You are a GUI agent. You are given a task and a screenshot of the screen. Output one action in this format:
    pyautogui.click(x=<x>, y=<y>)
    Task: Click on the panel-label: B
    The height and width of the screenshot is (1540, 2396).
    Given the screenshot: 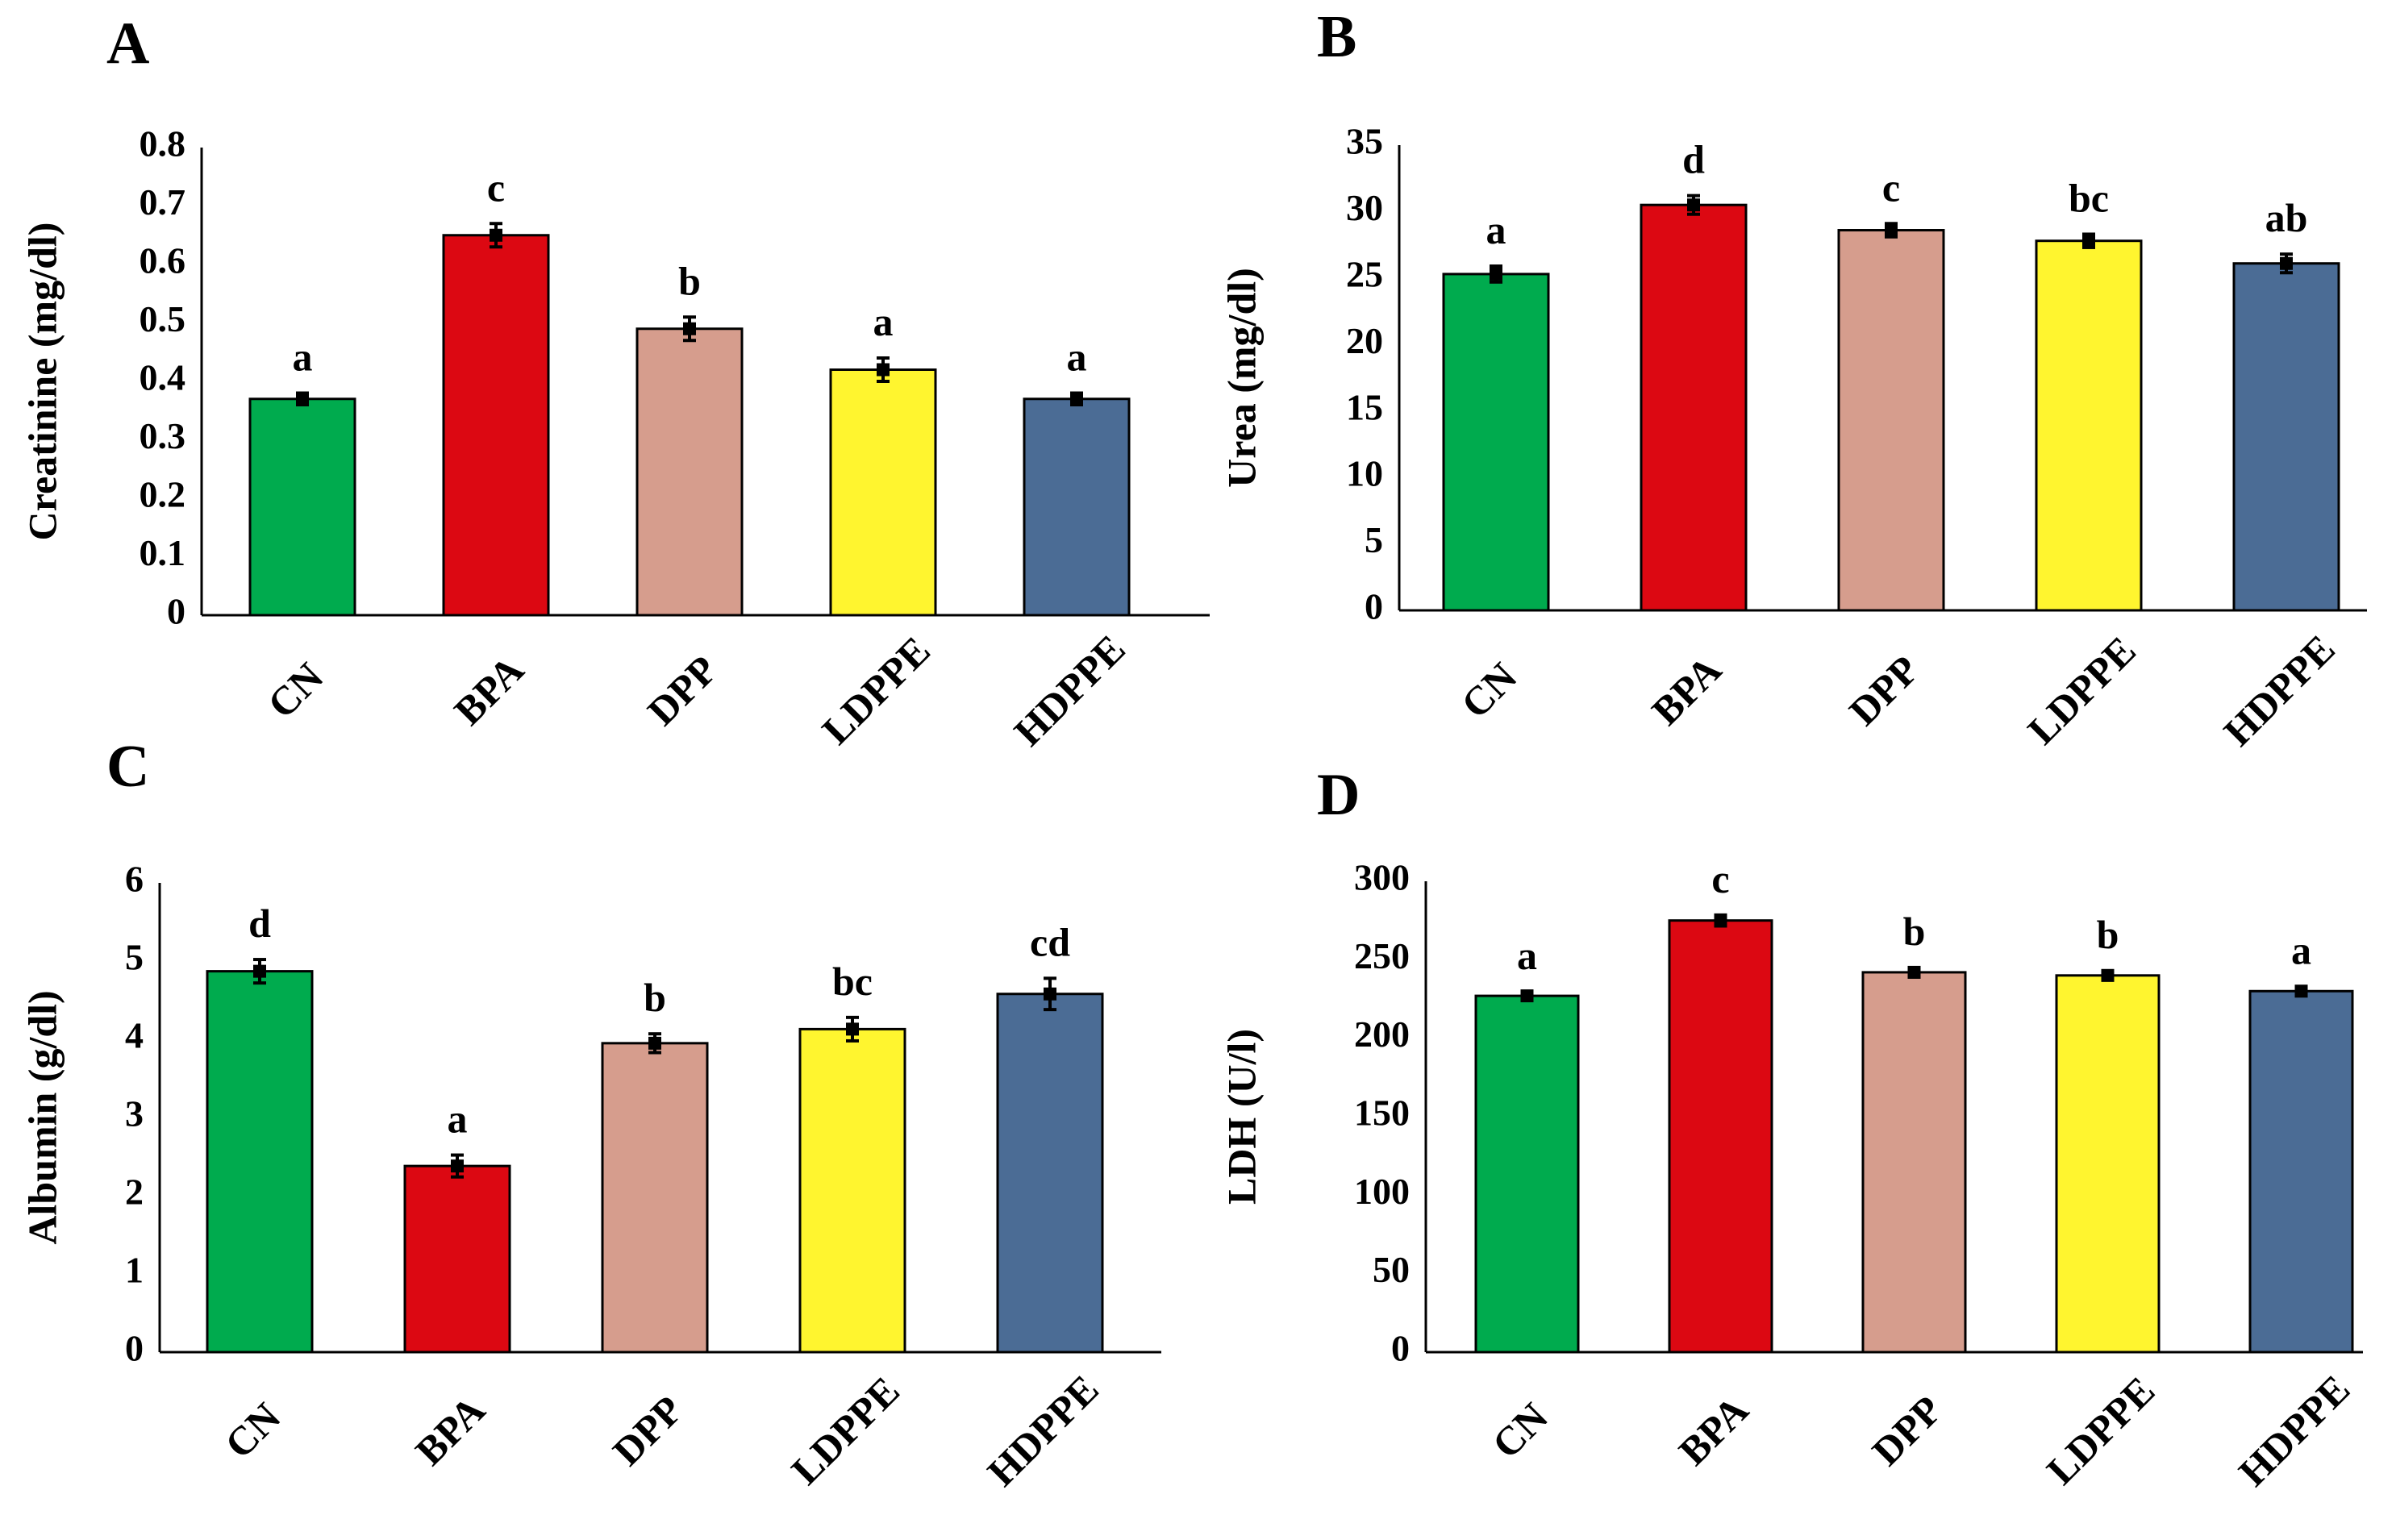 What is the action you would take?
    pyautogui.click(x=1336, y=37)
    